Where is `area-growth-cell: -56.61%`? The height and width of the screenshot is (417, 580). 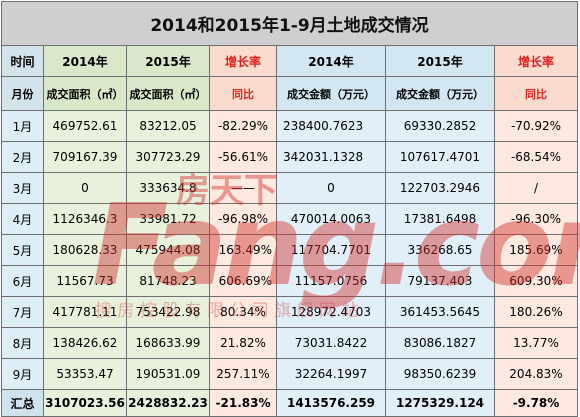
area-growth-cell: -56.61% is located at coordinates (243, 157).